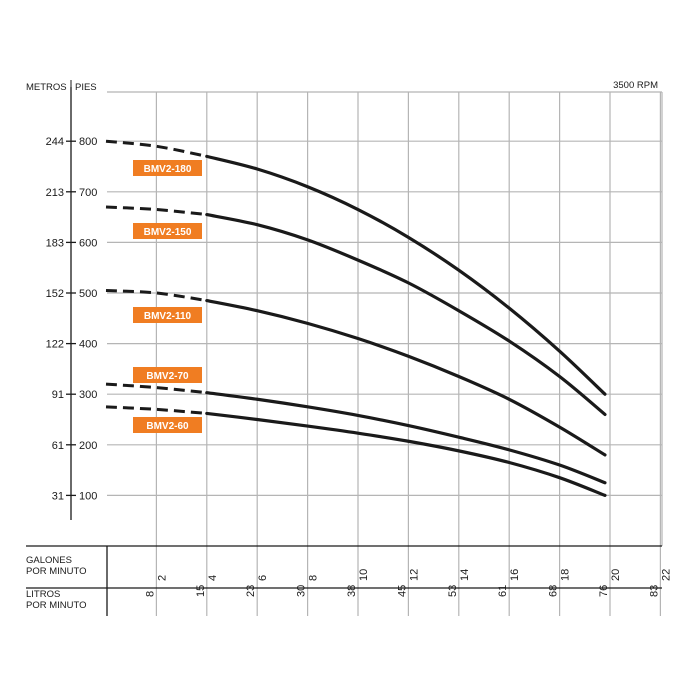 This screenshot has height=700, width=700. Describe the element at coordinates (86, 87) in the screenshot. I see `axis-title-pies: PIES` at that location.